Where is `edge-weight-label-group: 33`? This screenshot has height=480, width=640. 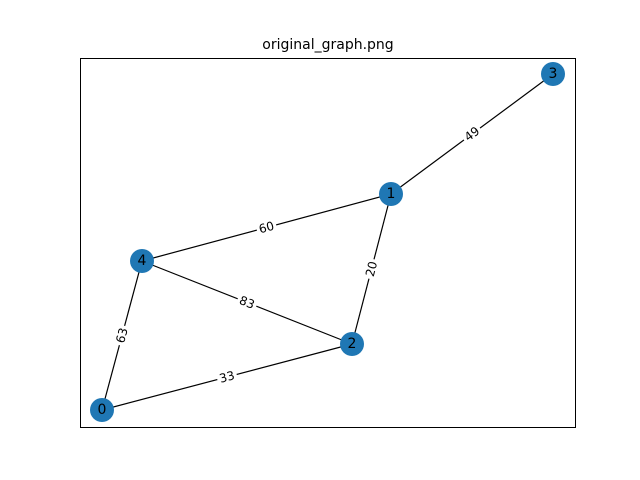
edge-weight-label-group: 33 is located at coordinates (227, 377).